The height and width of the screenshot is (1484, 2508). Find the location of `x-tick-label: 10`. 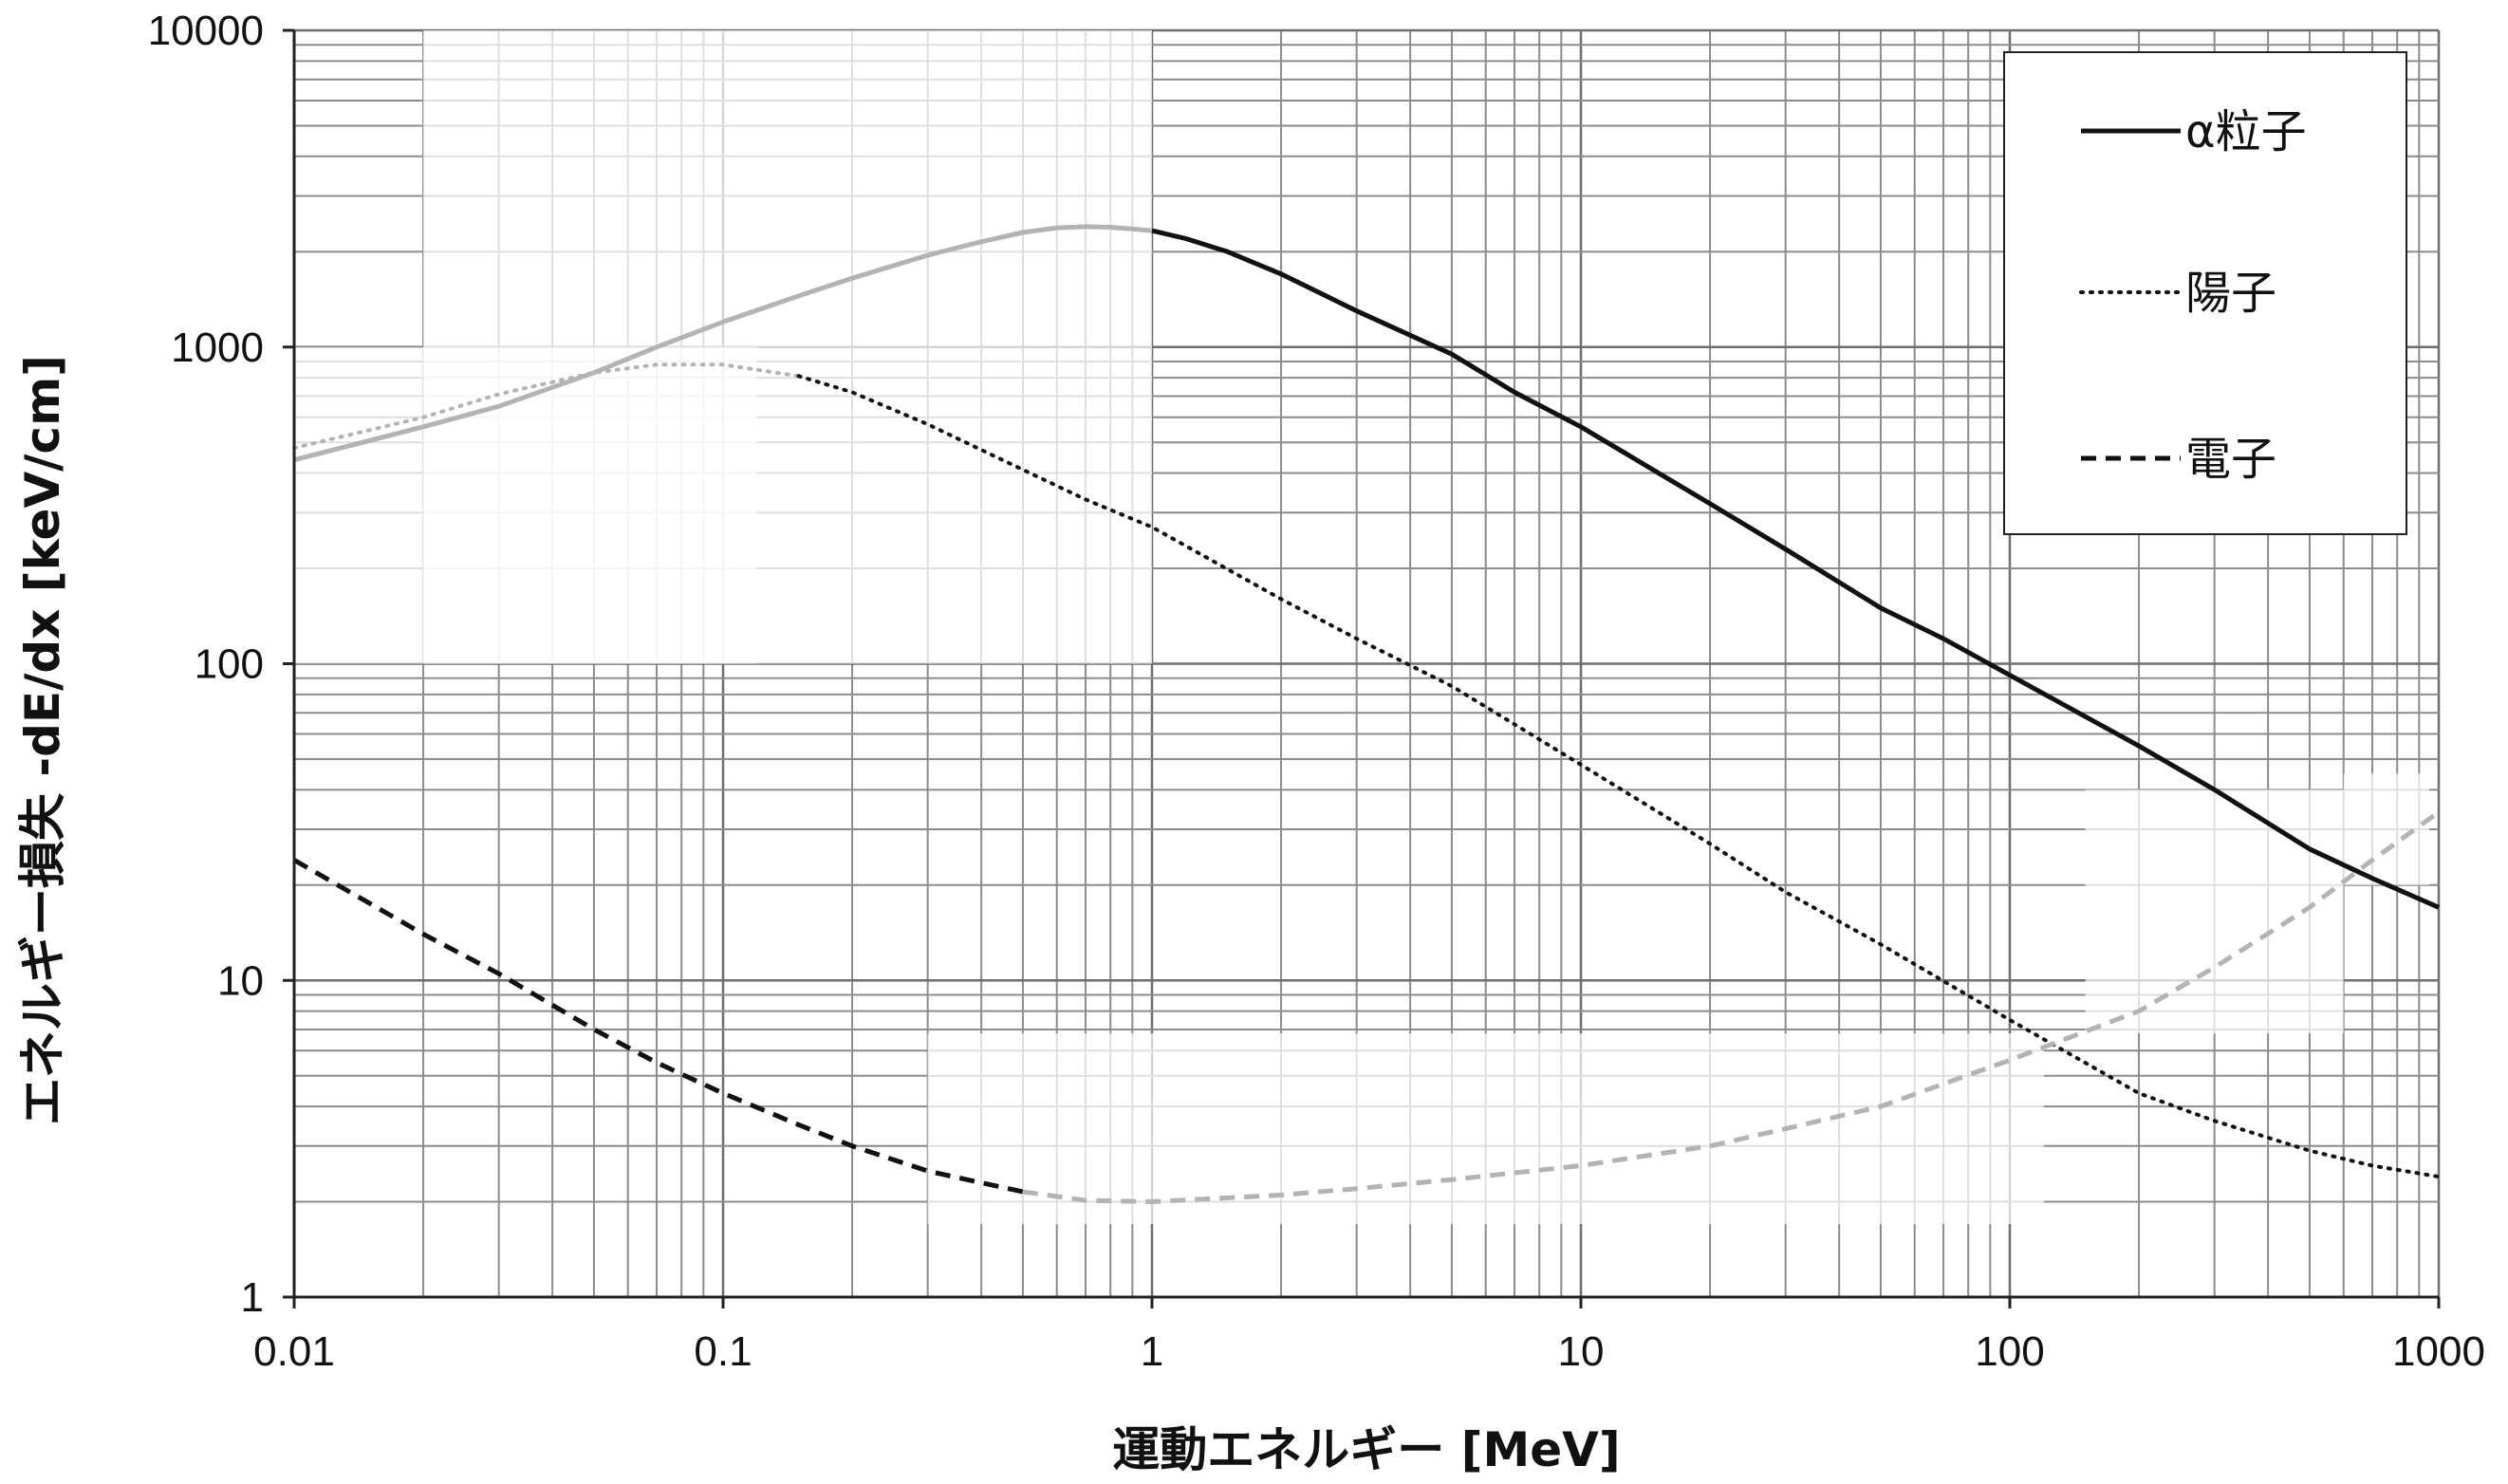

x-tick-label: 10 is located at coordinates (1581, 1351).